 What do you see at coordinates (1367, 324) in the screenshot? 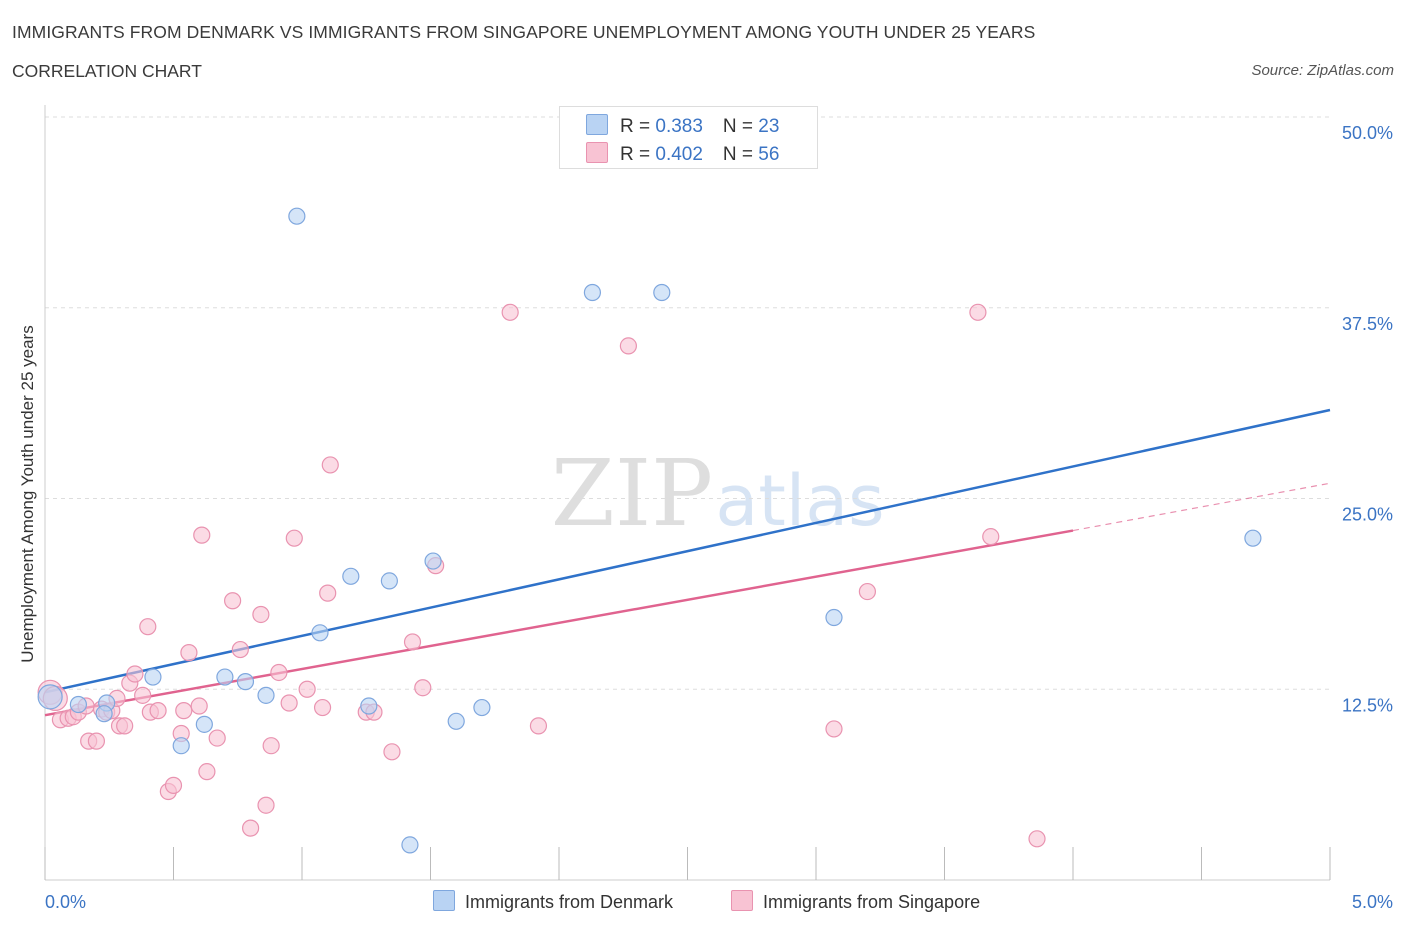
I see `y-tick-label-2: 37.5%` at bounding box center [1367, 324].